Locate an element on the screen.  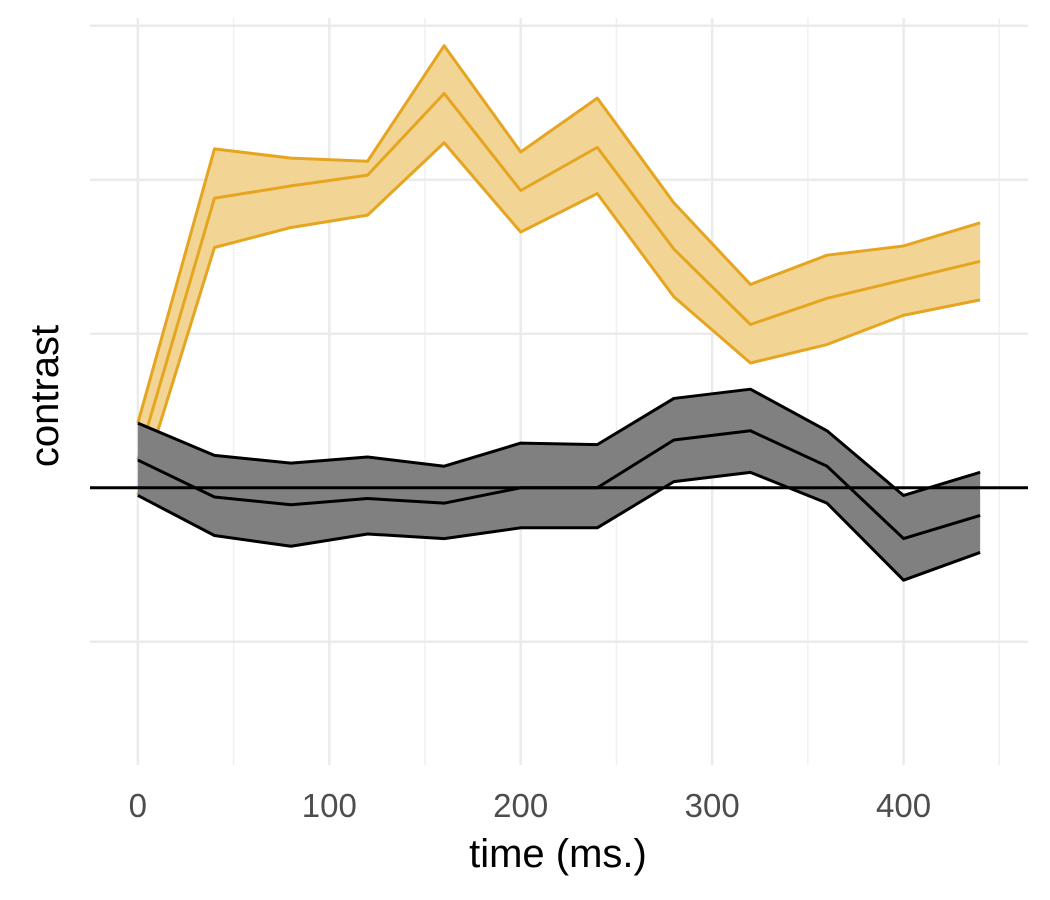
x-tick-label: 0 is located at coordinates (138, 805).